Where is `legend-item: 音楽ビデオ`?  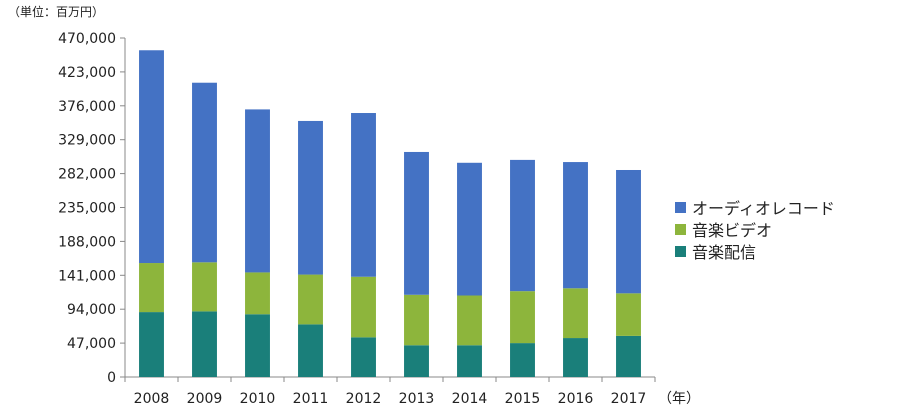 legend-item: 音楽ビデオ is located at coordinates (755, 229).